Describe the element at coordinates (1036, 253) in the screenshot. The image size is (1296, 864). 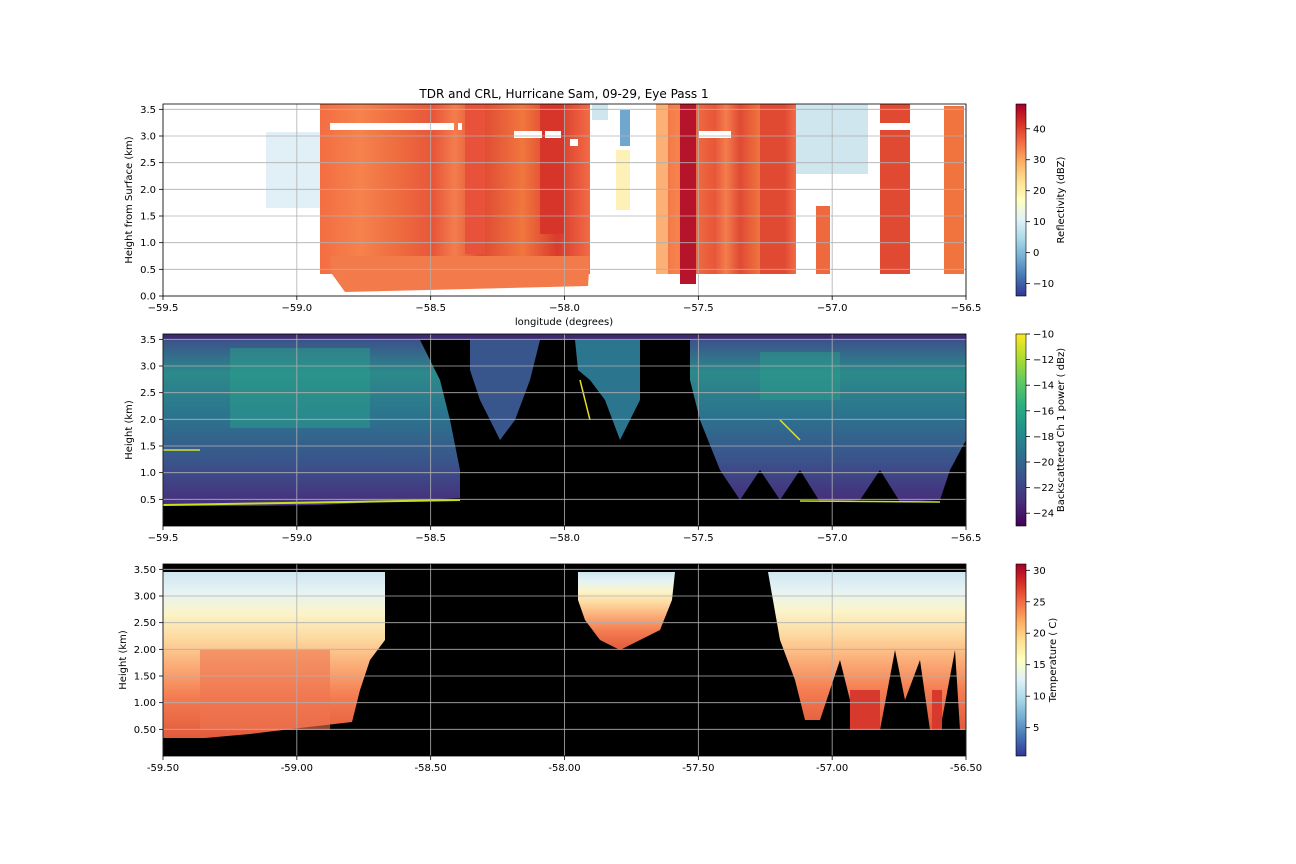
I see `colorbar-tick-label: 0` at that location.